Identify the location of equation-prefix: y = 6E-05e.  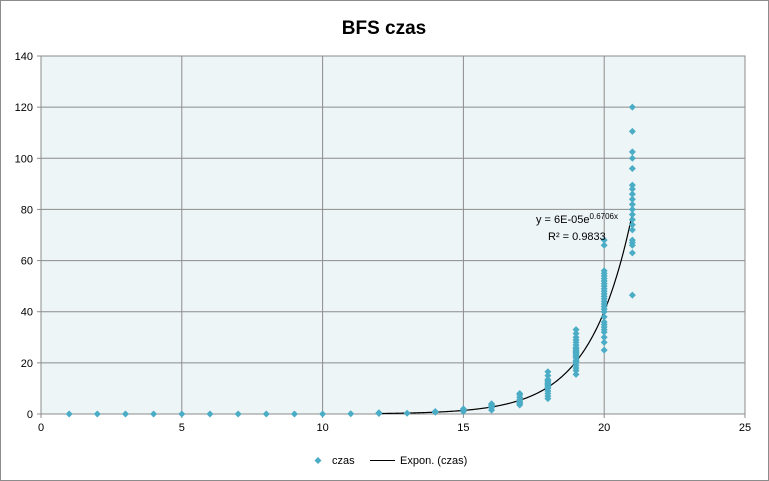
(563, 220).